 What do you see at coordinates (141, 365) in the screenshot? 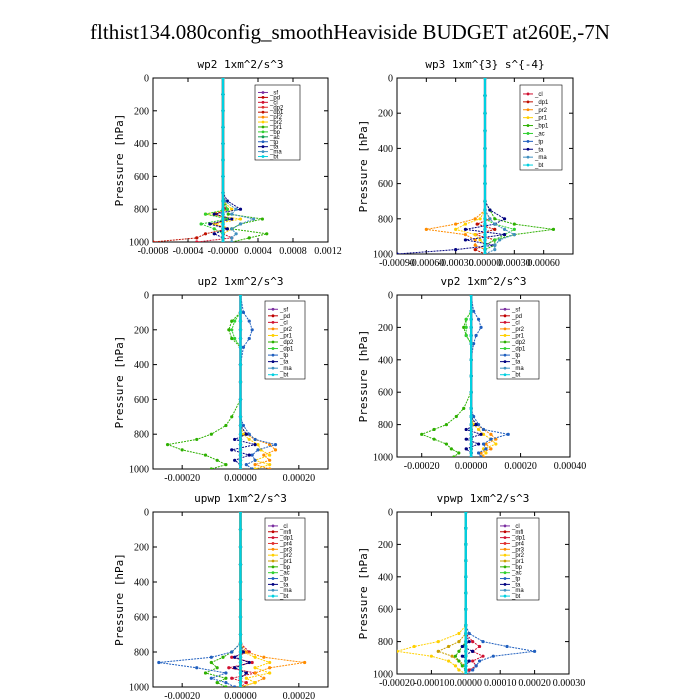
I see `y-tick-label: 400` at bounding box center [141, 365].